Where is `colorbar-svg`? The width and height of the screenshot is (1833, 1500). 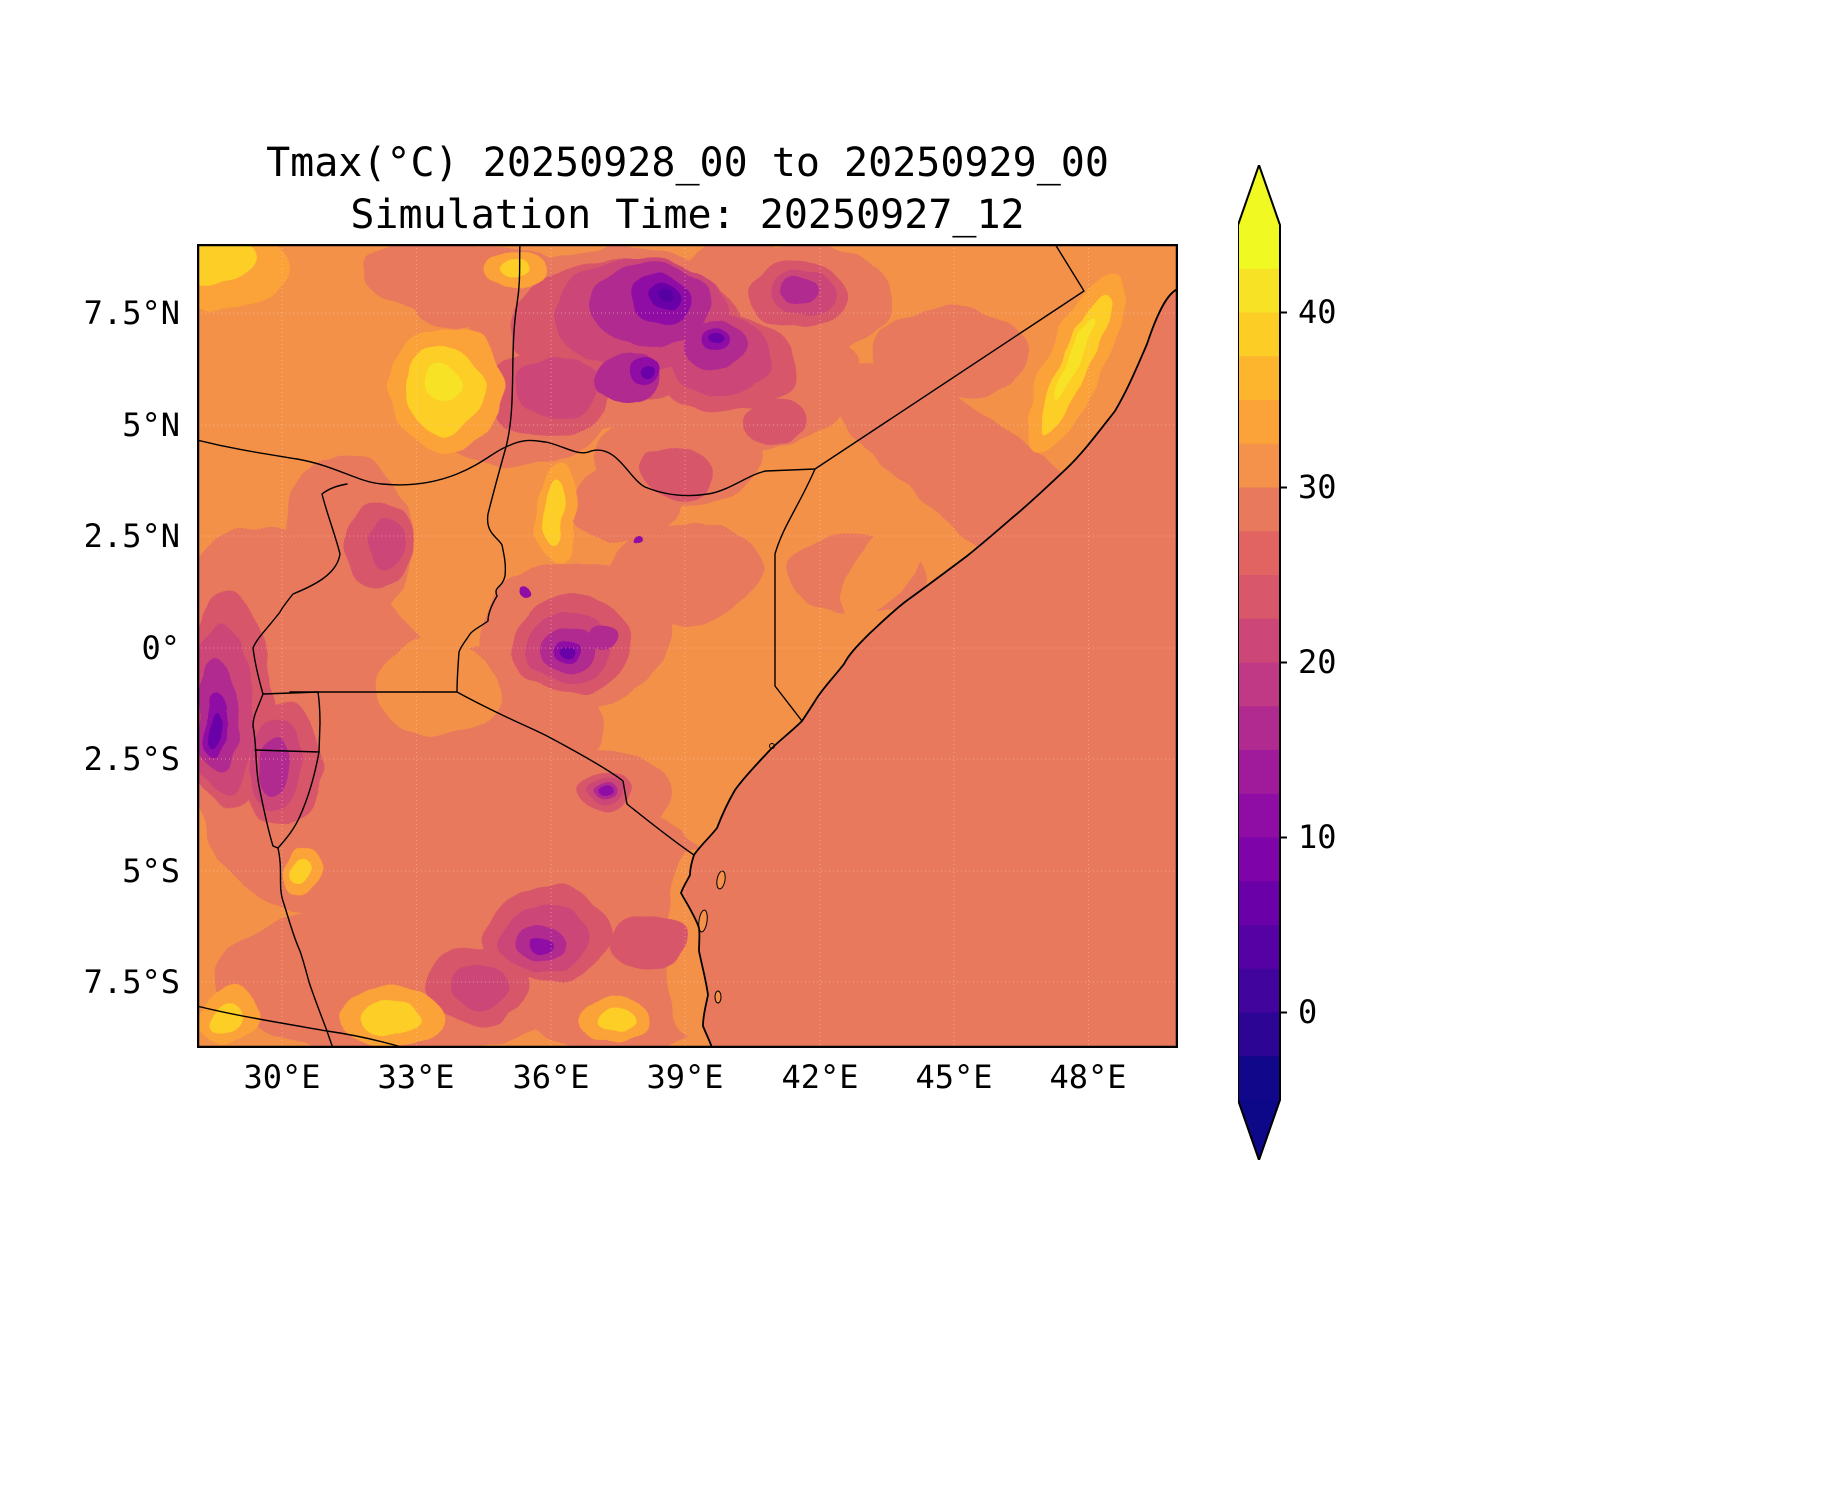
colorbar-svg is located at coordinates (1262, 662).